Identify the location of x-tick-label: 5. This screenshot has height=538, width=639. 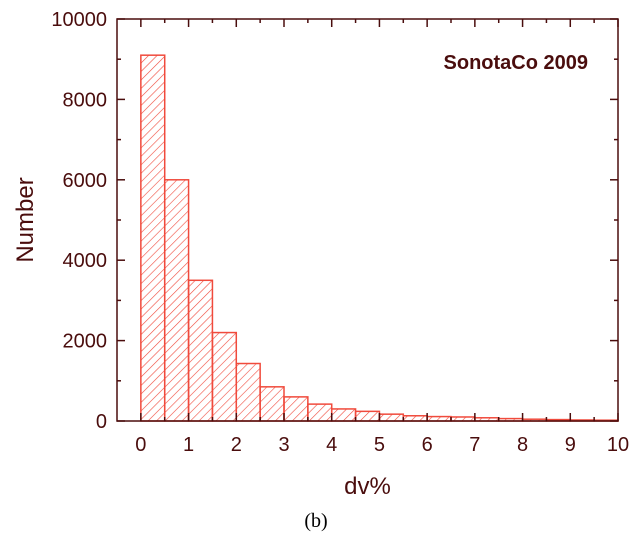
(379, 445).